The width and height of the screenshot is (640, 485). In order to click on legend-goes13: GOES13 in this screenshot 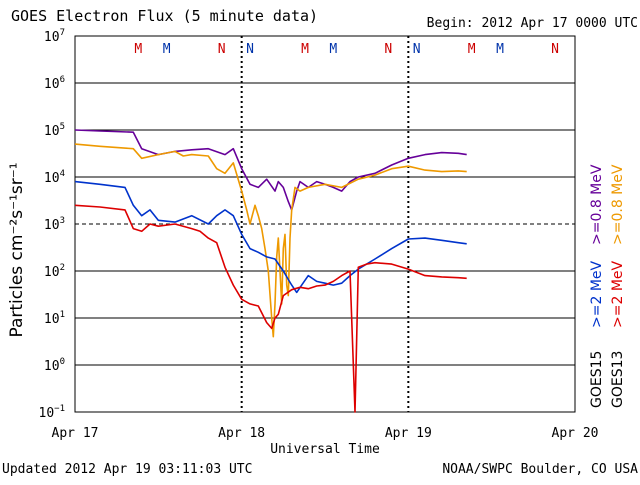, I will do `click(618, 379)`.